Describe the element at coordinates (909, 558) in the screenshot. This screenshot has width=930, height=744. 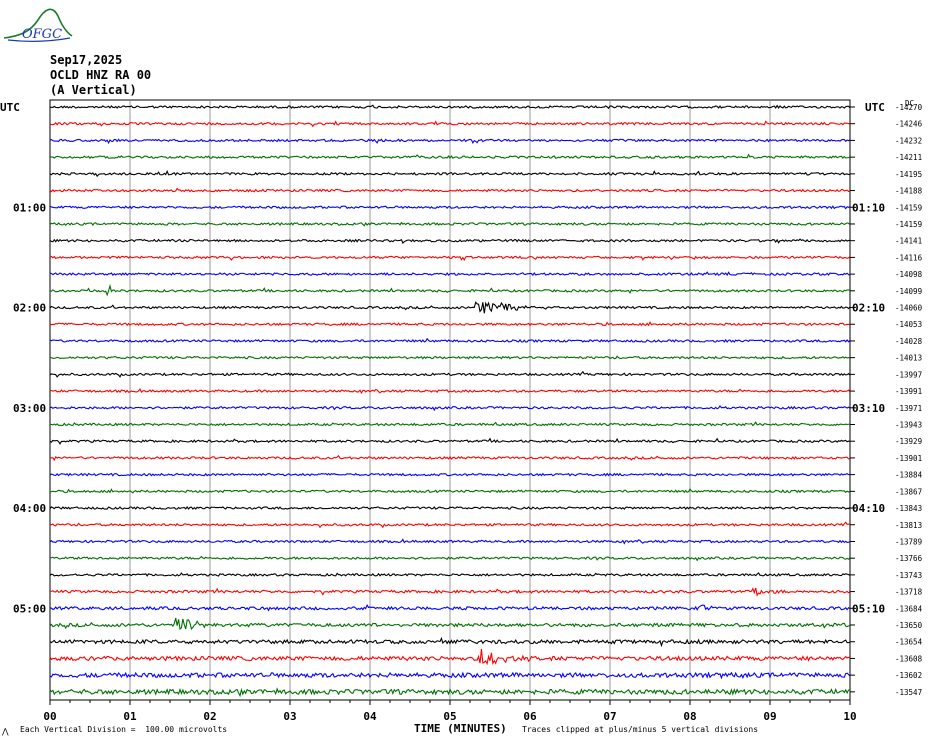
I see `dc-offset-label: -13766` at that location.